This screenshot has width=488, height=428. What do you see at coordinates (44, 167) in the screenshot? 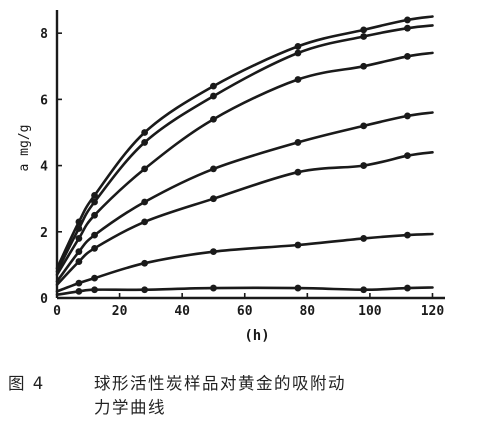
I see `y-tick-label: 4` at bounding box center [44, 167].